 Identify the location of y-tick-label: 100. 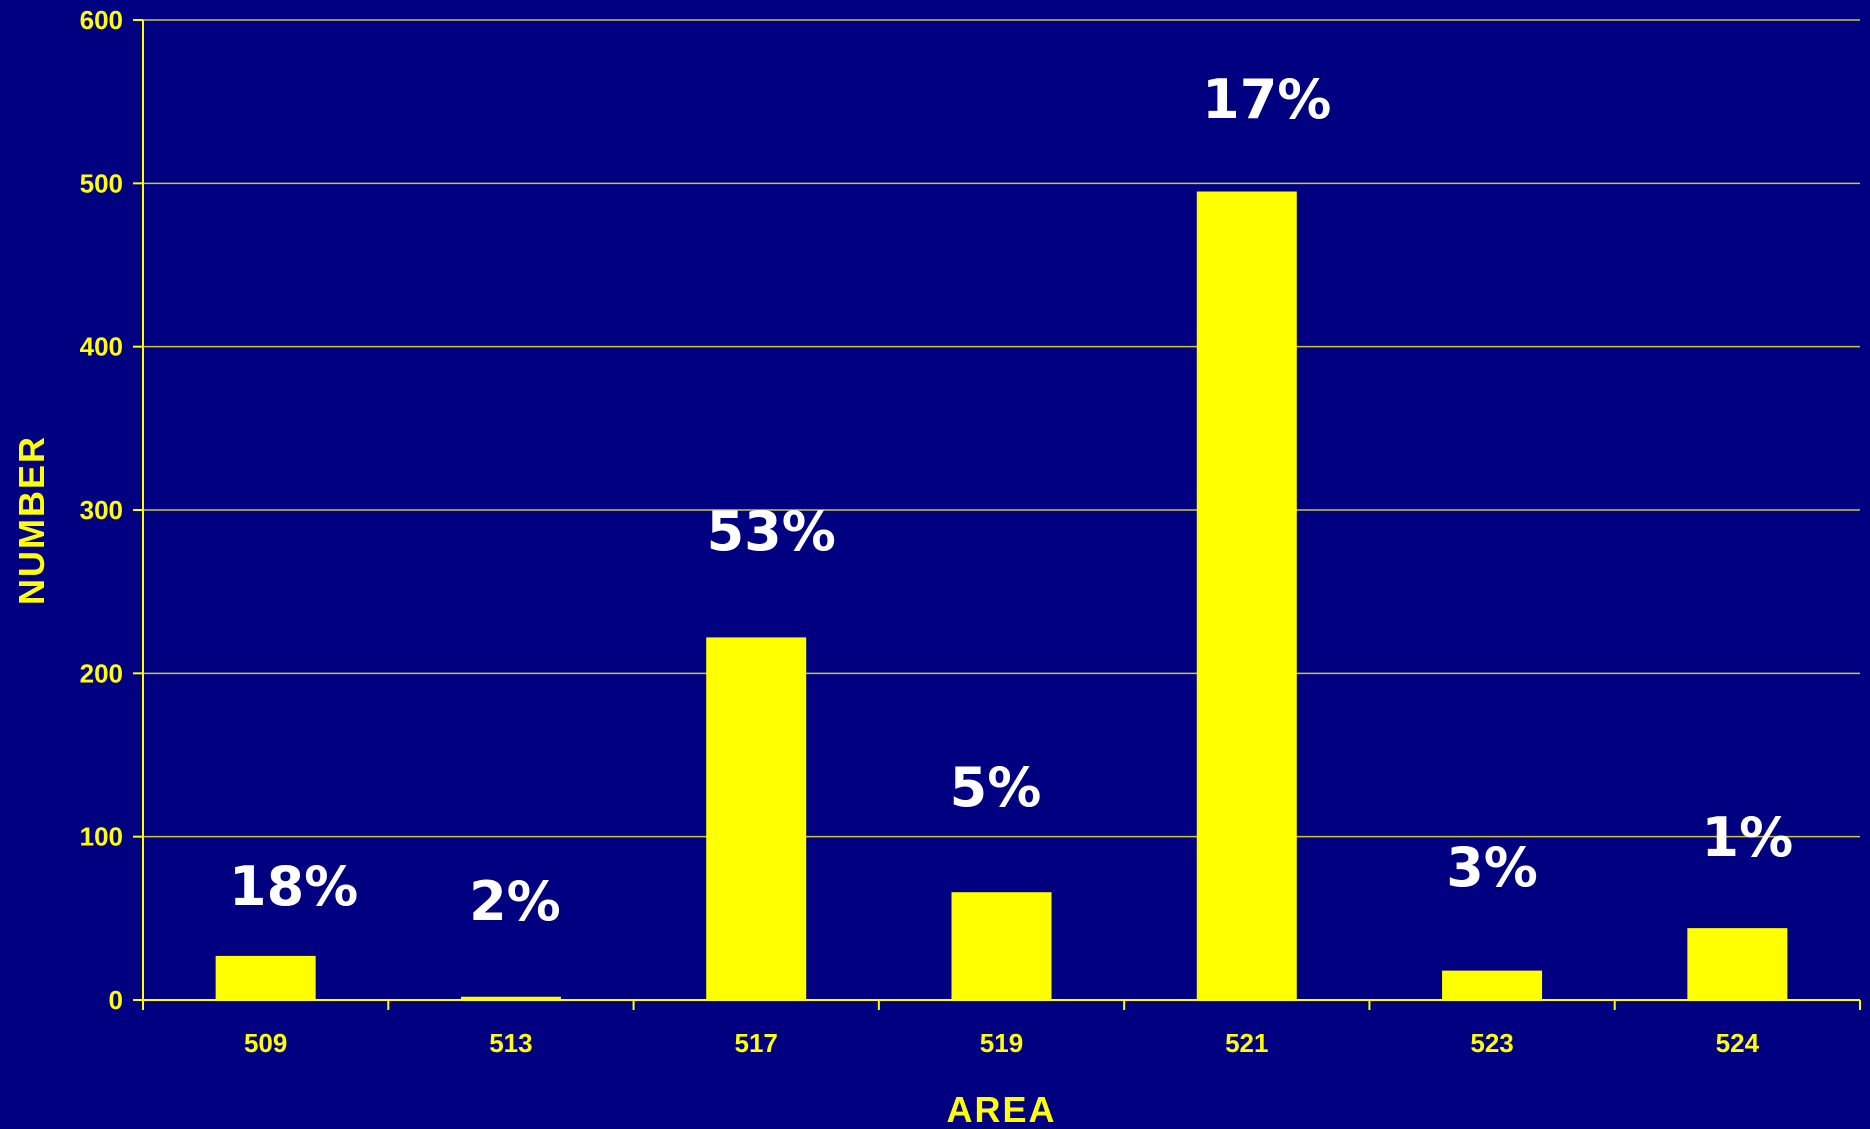
(101, 837).